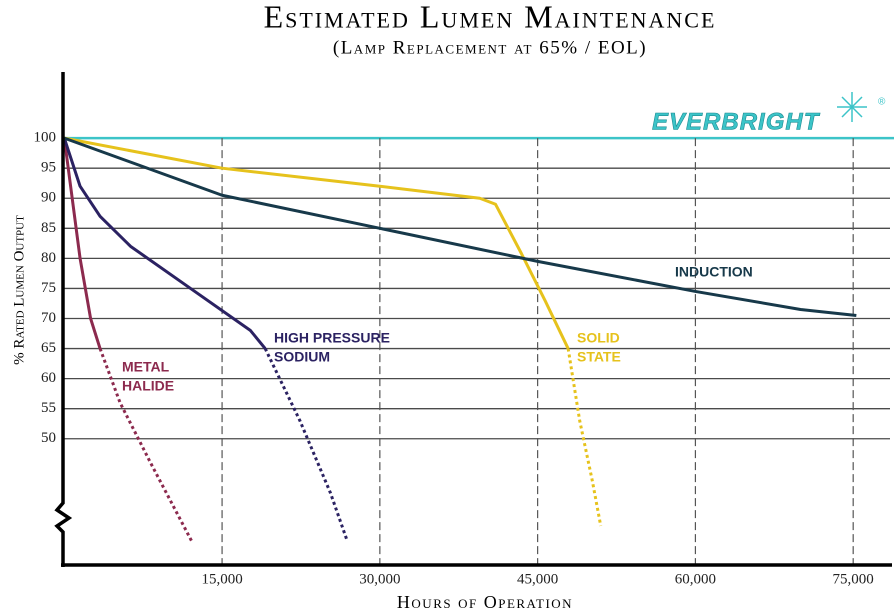 This screenshot has height=615, width=894. Describe the element at coordinates (598, 338) in the screenshot. I see `series-label: SOLID` at that location.